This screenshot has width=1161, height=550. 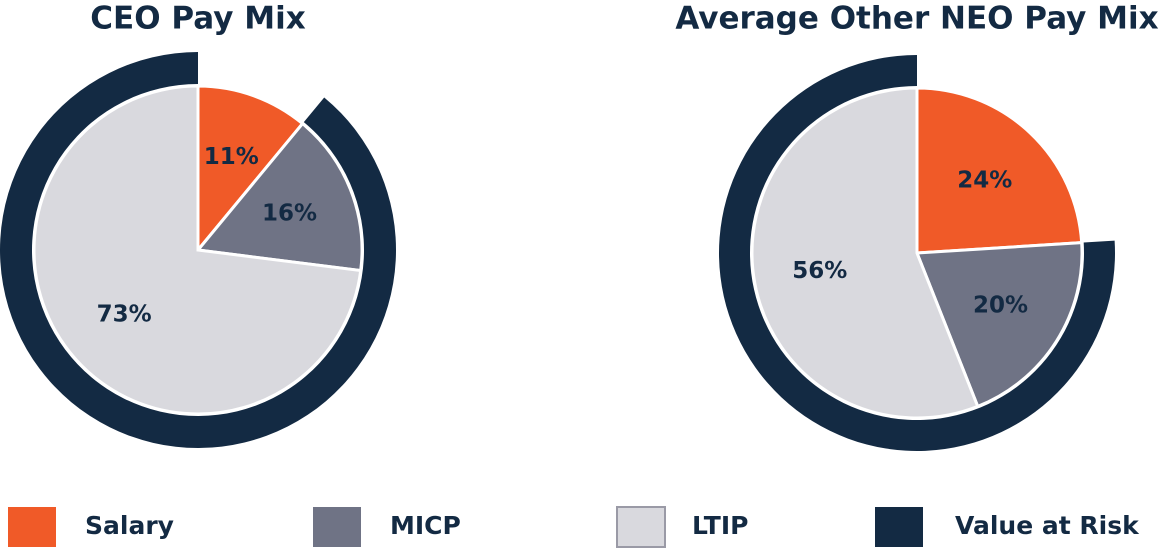 What do you see at coordinates (819, 271) in the screenshot?
I see `slice-label: 56%` at bounding box center [819, 271].